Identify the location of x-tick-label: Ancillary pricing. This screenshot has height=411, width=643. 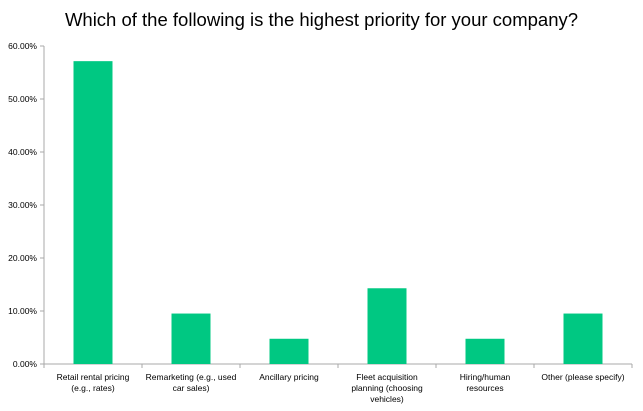
(289, 377).